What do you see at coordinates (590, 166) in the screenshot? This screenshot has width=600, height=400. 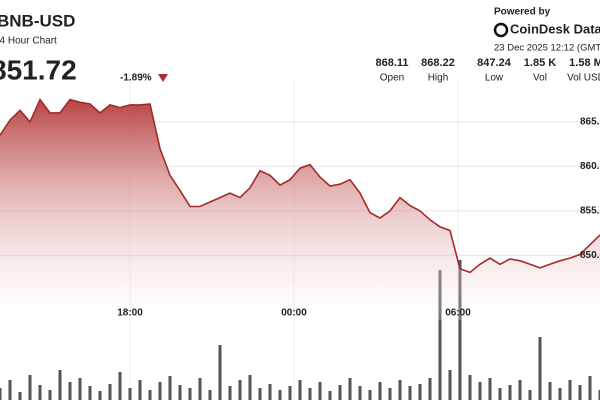 I see `y-tick-label: 860.00` at bounding box center [590, 166].